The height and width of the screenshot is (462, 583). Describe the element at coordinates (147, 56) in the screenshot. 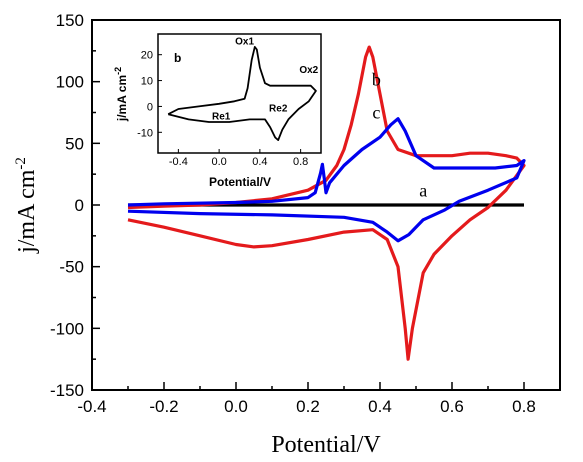

I see `y-tick-label: 20` at that location.